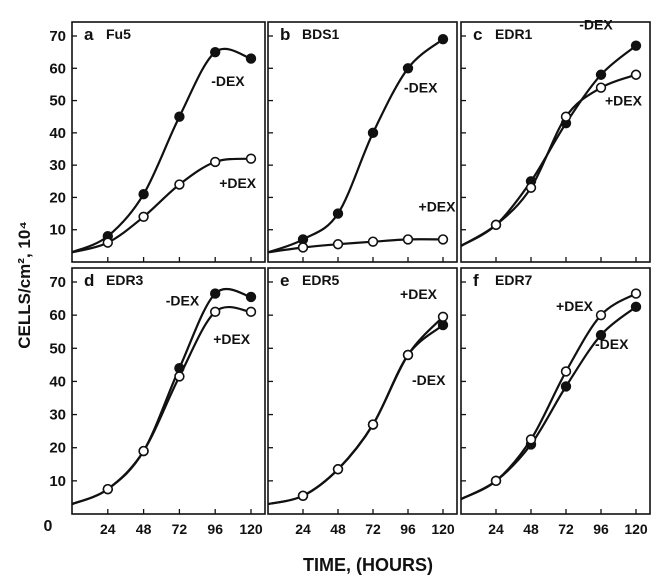 The image size is (661, 578). I want to click on panel-title: Fu5, so click(118, 34).